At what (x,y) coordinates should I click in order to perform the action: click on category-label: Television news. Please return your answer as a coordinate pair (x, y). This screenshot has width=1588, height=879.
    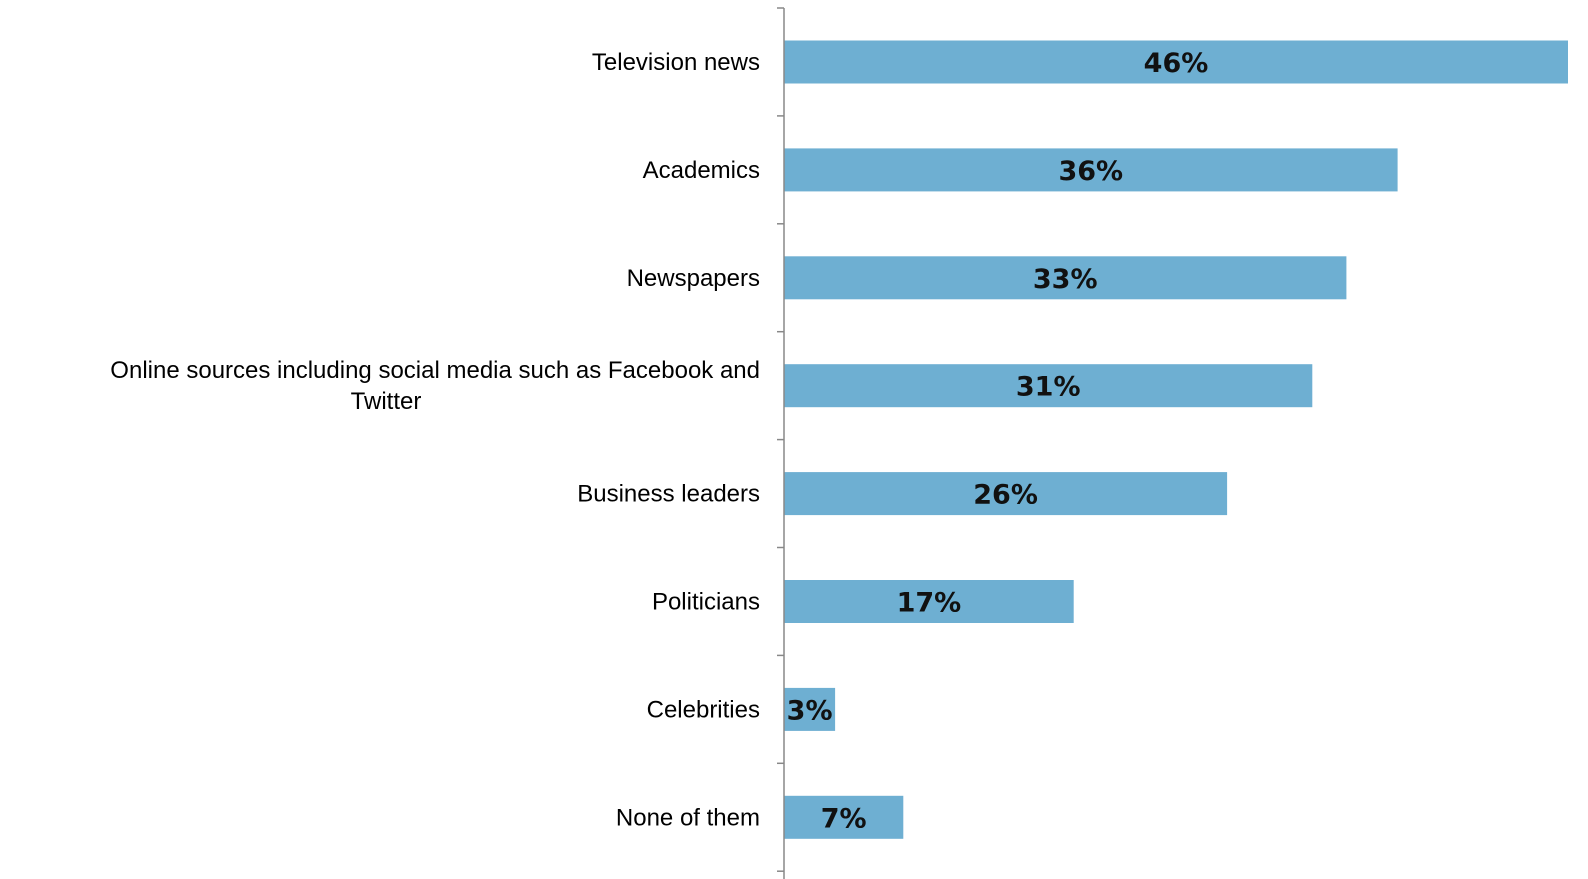
    Looking at the image, I should click on (676, 62).